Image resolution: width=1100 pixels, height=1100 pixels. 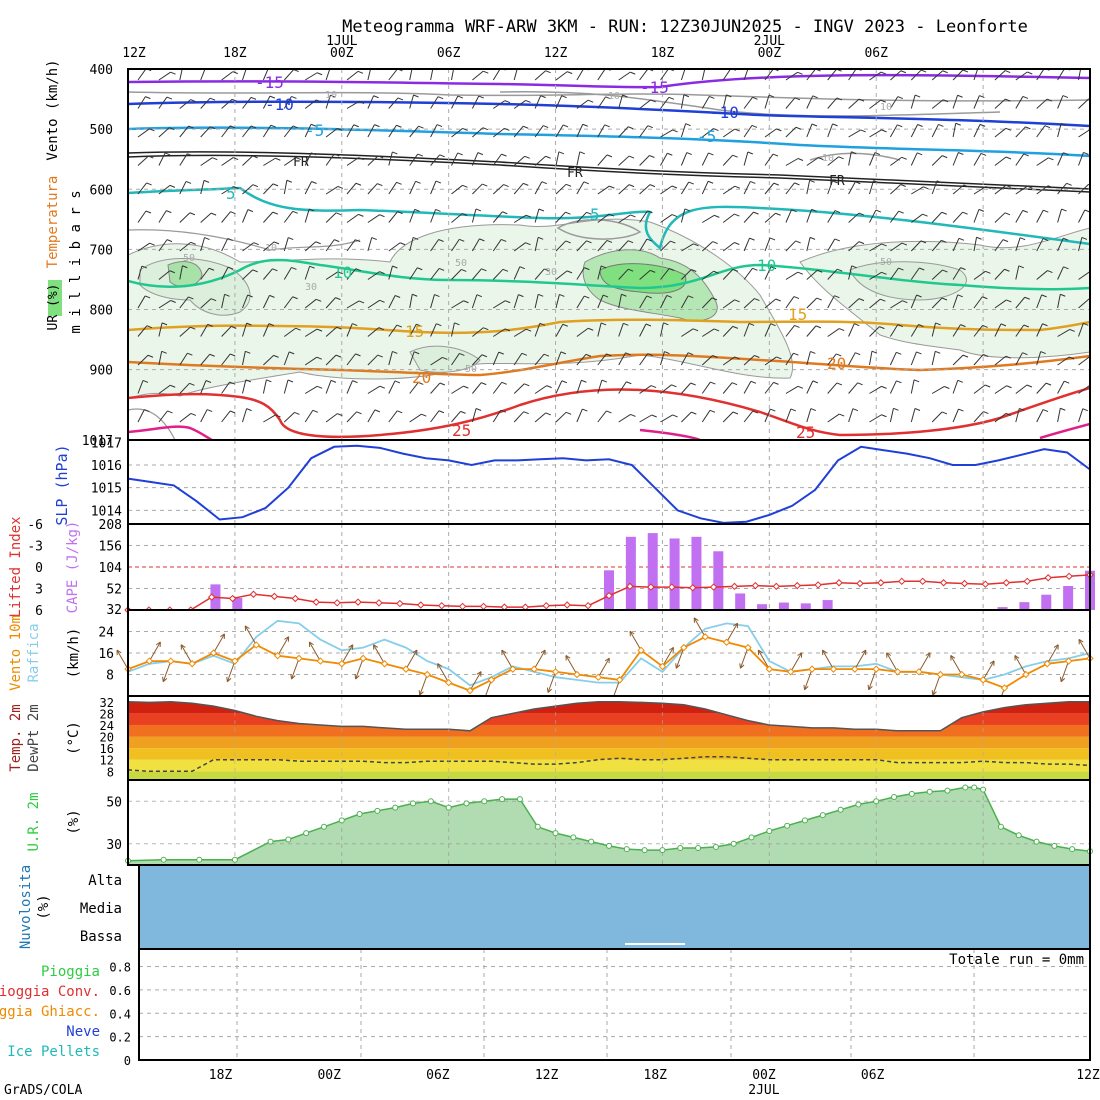 What do you see at coordinates (16, 566) in the screenshot?
I see `lifted-index-axis-label: Lifted Index` at bounding box center [16, 566].